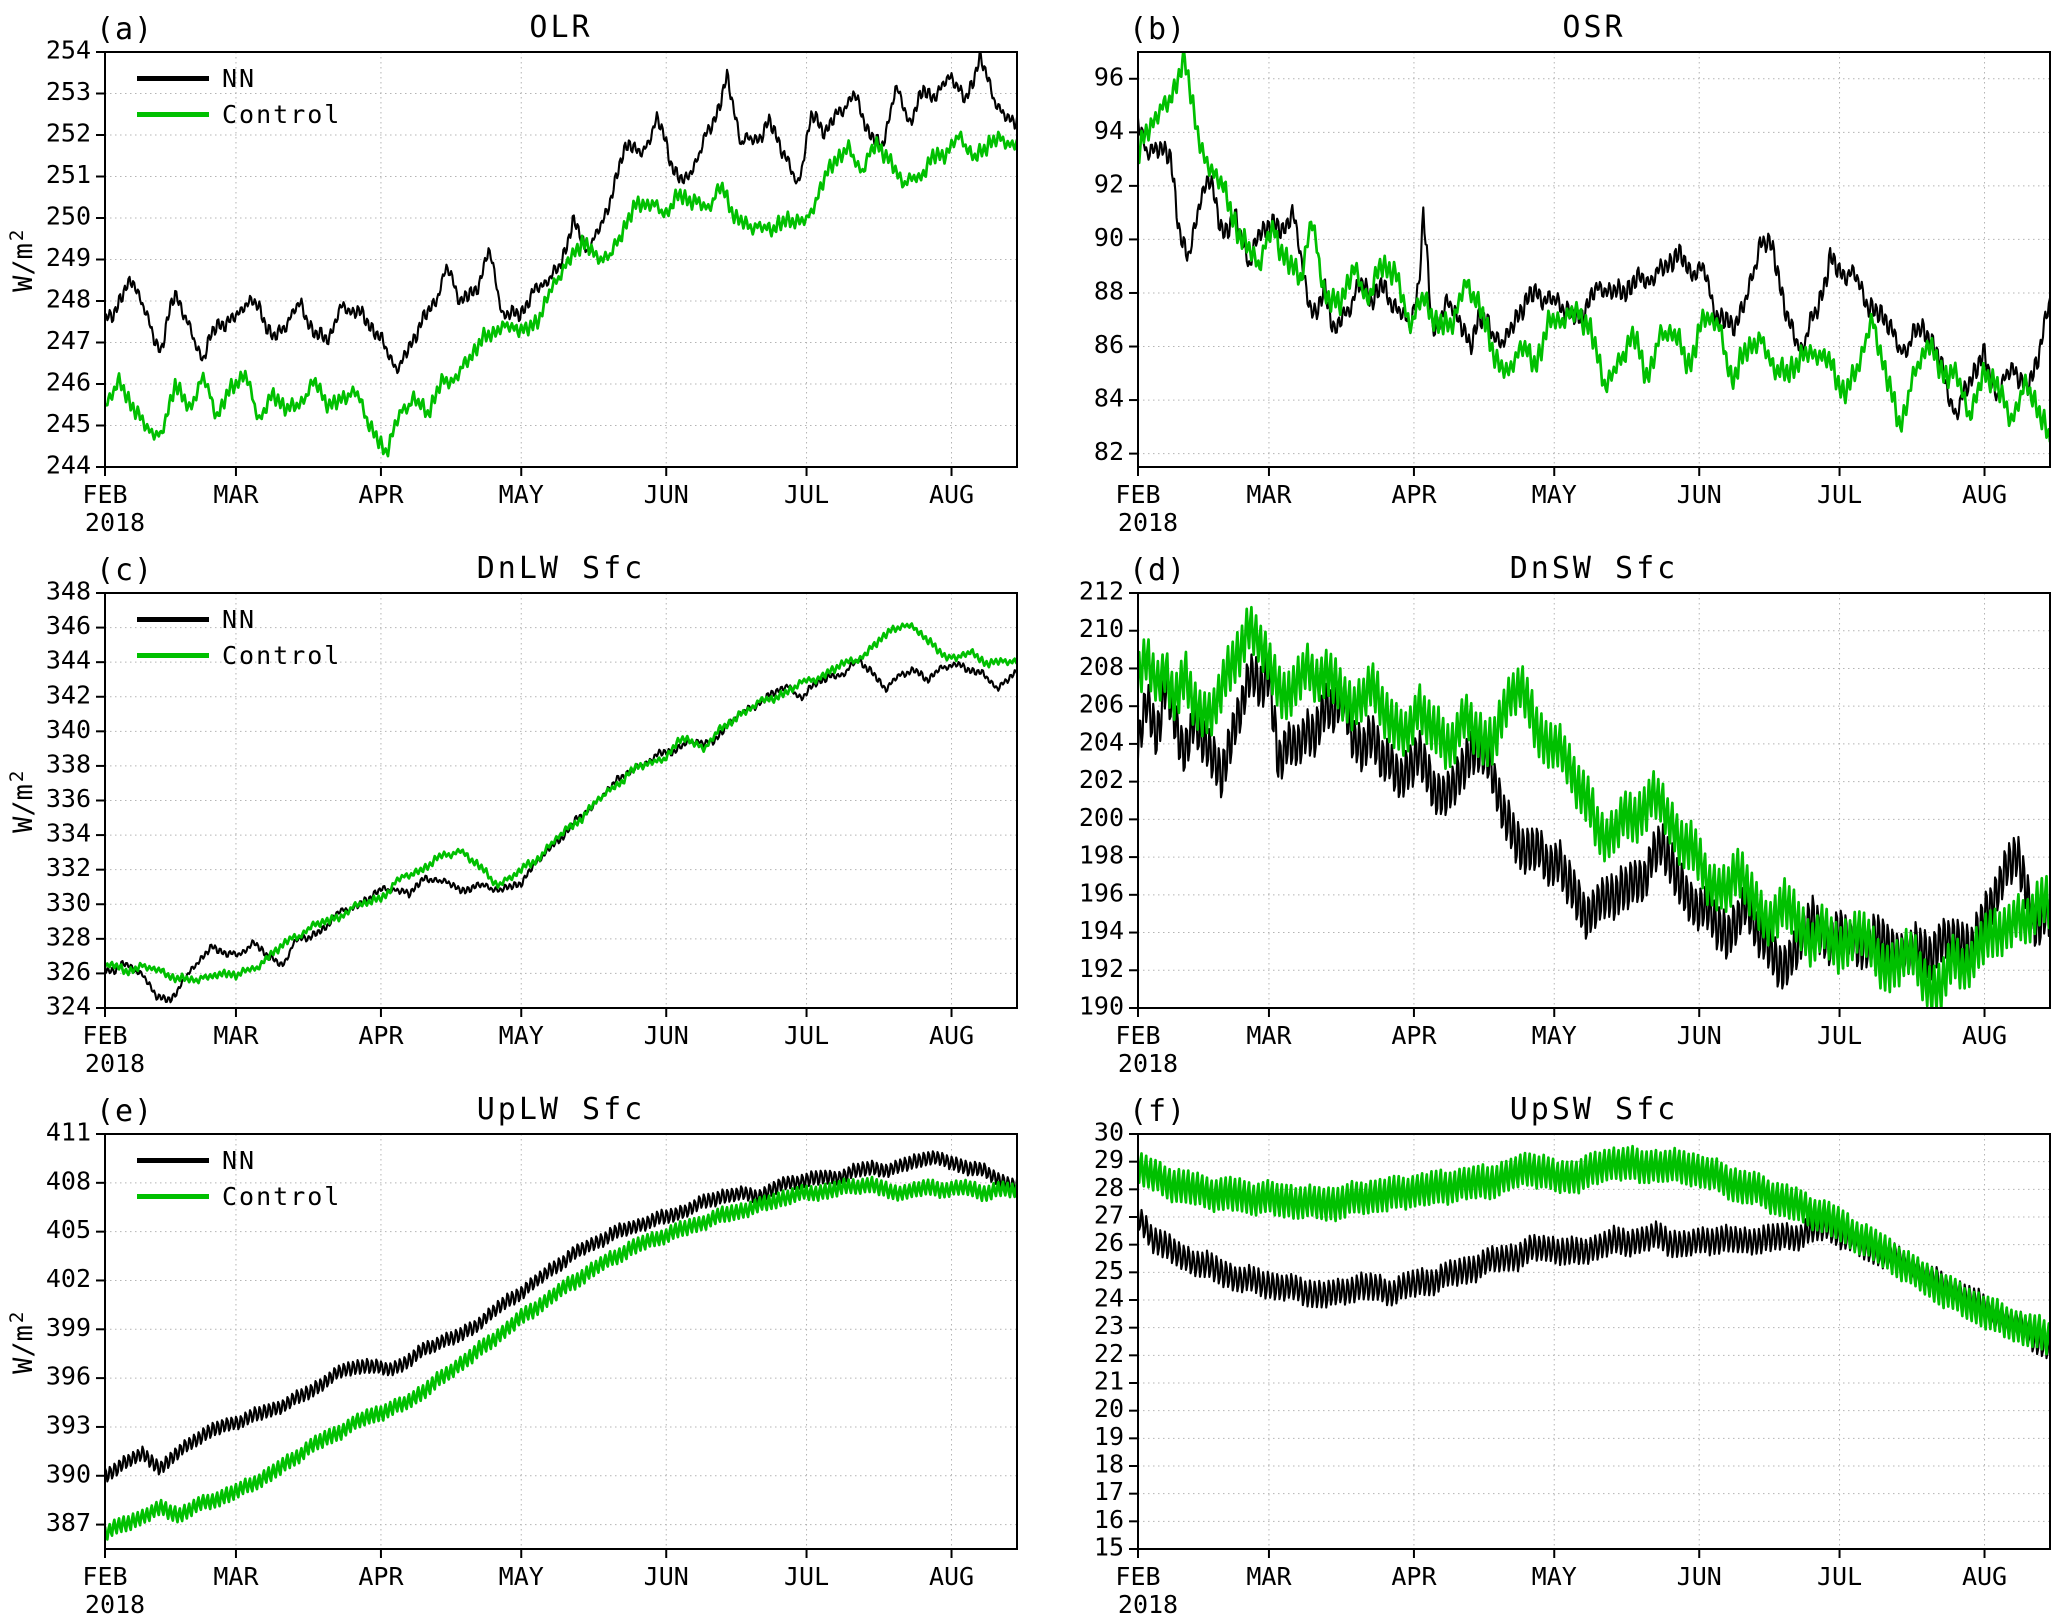  I want to click on uplw-legend: NN Control, so click(239, 1178).